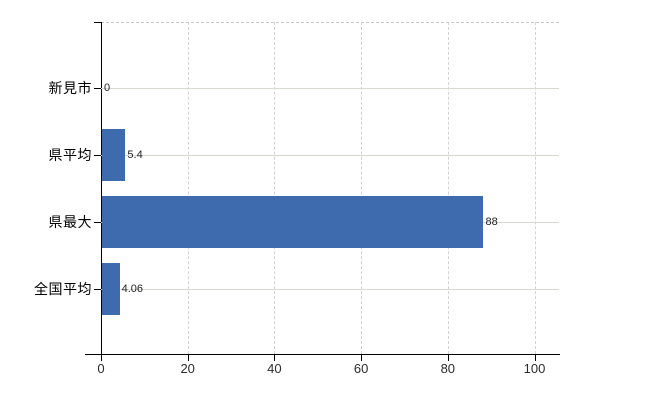 The image size is (650, 400). Describe the element at coordinates (70, 155) in the screenshot. I see `category-label: 県平均` at that location.